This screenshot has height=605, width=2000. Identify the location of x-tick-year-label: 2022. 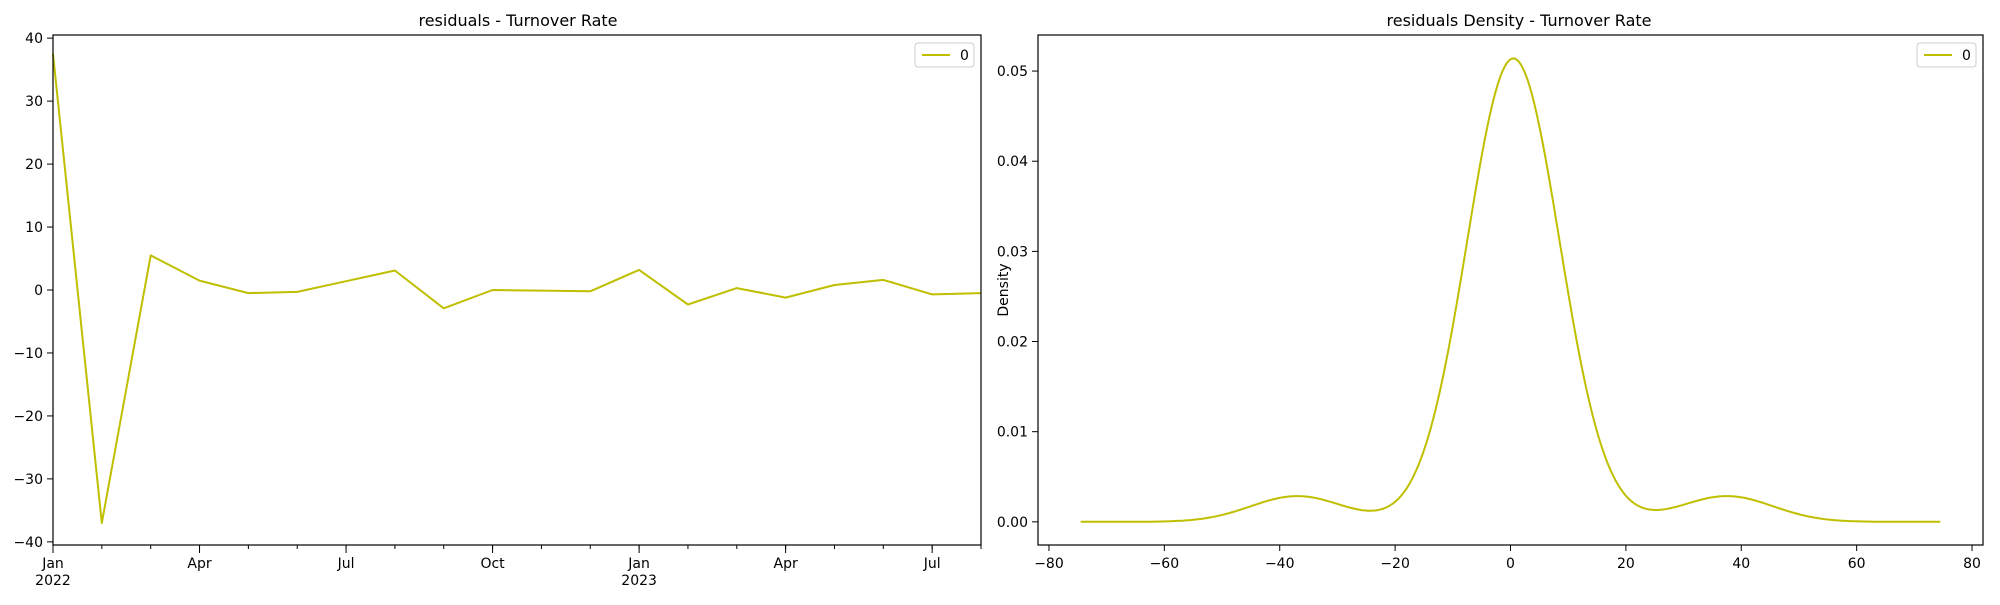
(53, 581).